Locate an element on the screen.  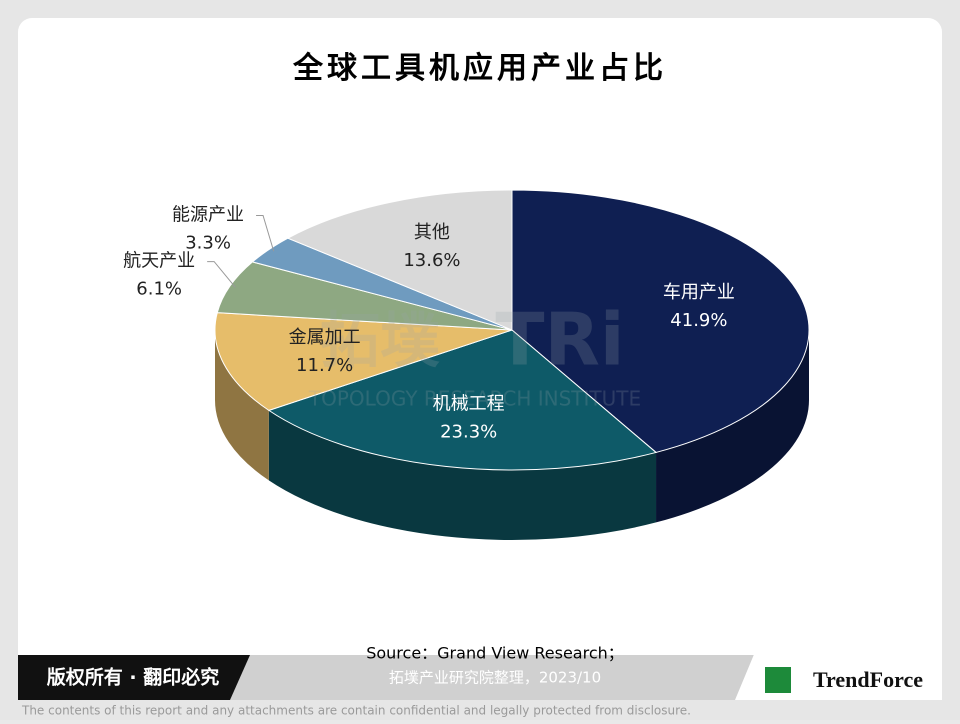
slice-label: 能源产业 is located at coordinates (208, 215).